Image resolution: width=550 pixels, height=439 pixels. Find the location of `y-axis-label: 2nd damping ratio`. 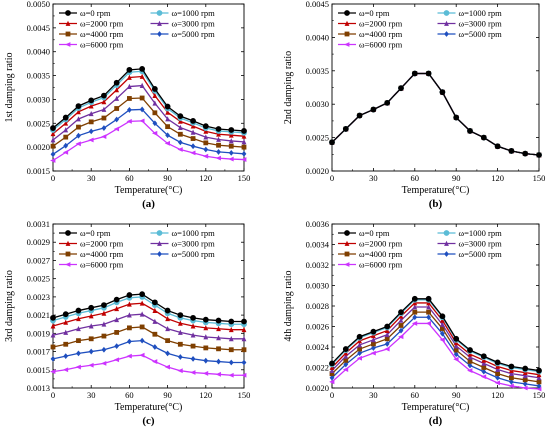

y-axis-label: 2nd damping ratio is located at coordinates (288, 87).